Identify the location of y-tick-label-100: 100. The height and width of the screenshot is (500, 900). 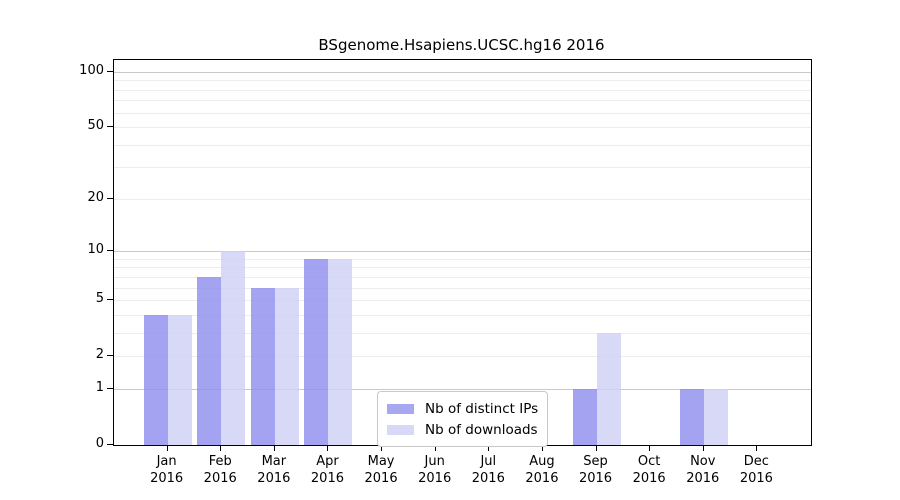
(91, 70).